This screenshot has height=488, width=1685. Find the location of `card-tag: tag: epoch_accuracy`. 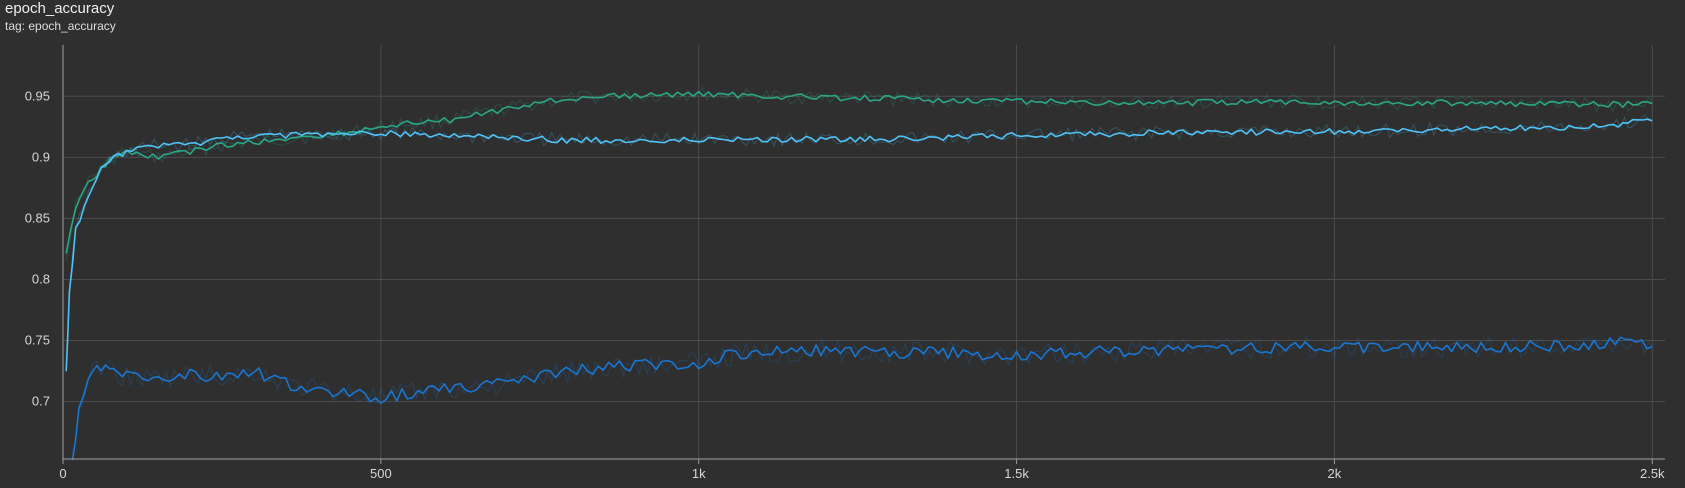

card-tag: tag: epoch_accuracy is located at coordinates (60, 26).